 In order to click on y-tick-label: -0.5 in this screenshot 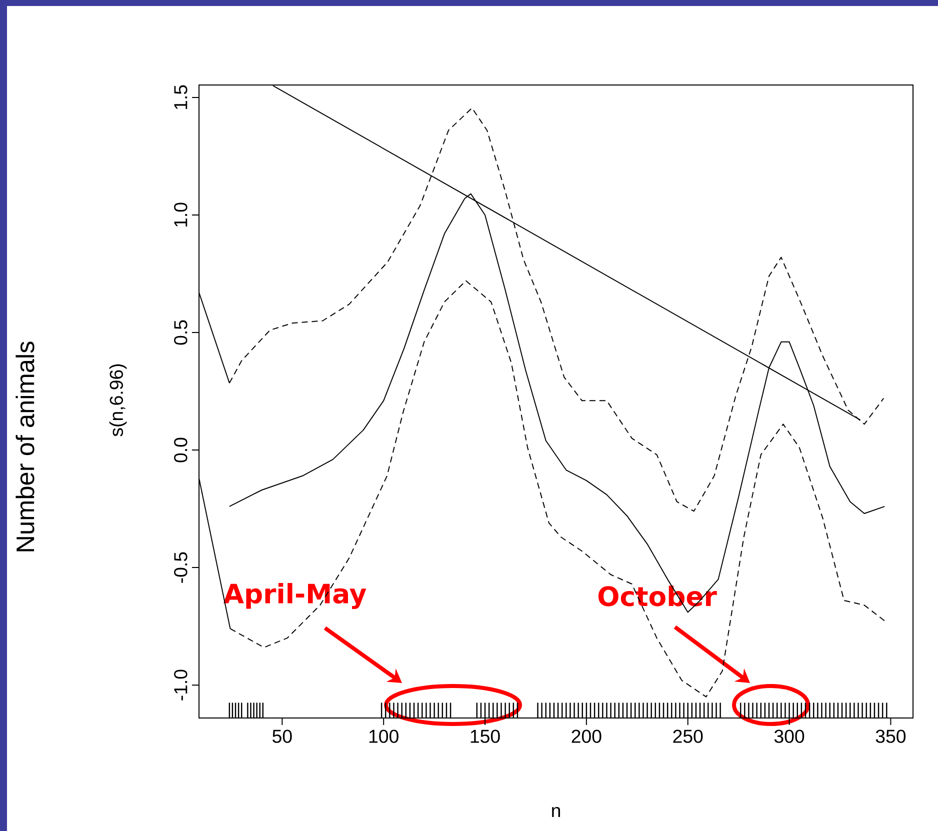, I will do `click(181, 567)`.